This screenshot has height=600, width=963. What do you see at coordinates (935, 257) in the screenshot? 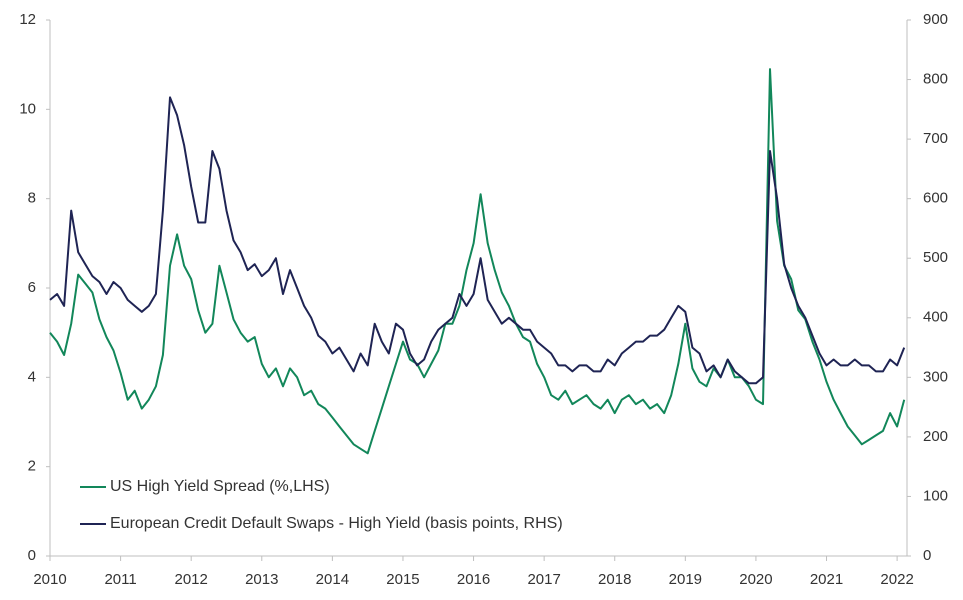
I see `y2-tick-label: 500` at bounding box center [935, 257].